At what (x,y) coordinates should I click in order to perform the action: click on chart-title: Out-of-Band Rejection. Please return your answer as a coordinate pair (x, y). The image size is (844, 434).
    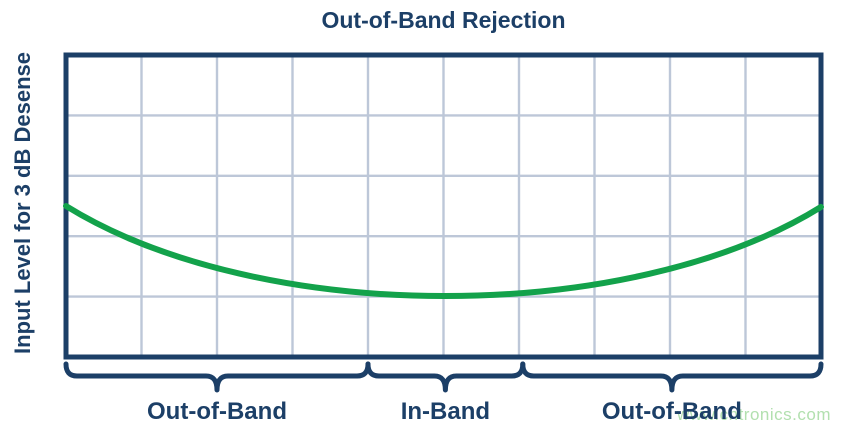
    Looking at the image, I should click on (443, 20).